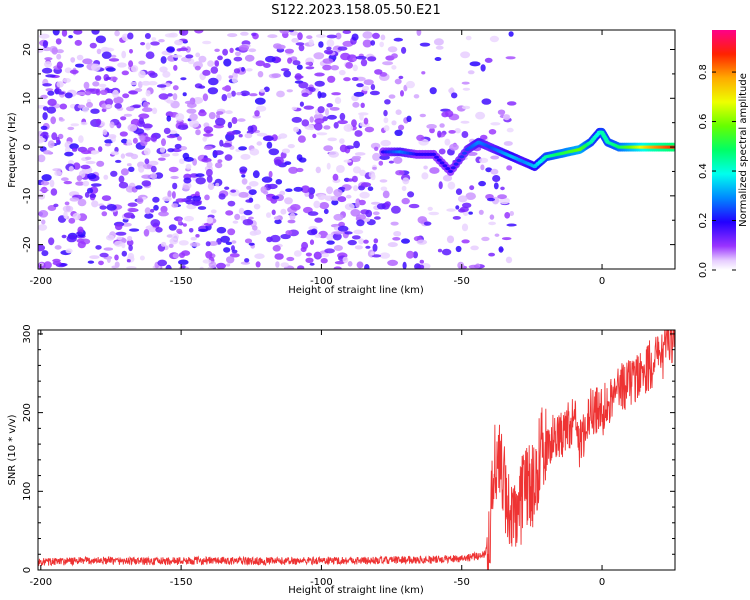  I want to click on snr-y-label: SNR (10 * v/v), so click(12, 449).